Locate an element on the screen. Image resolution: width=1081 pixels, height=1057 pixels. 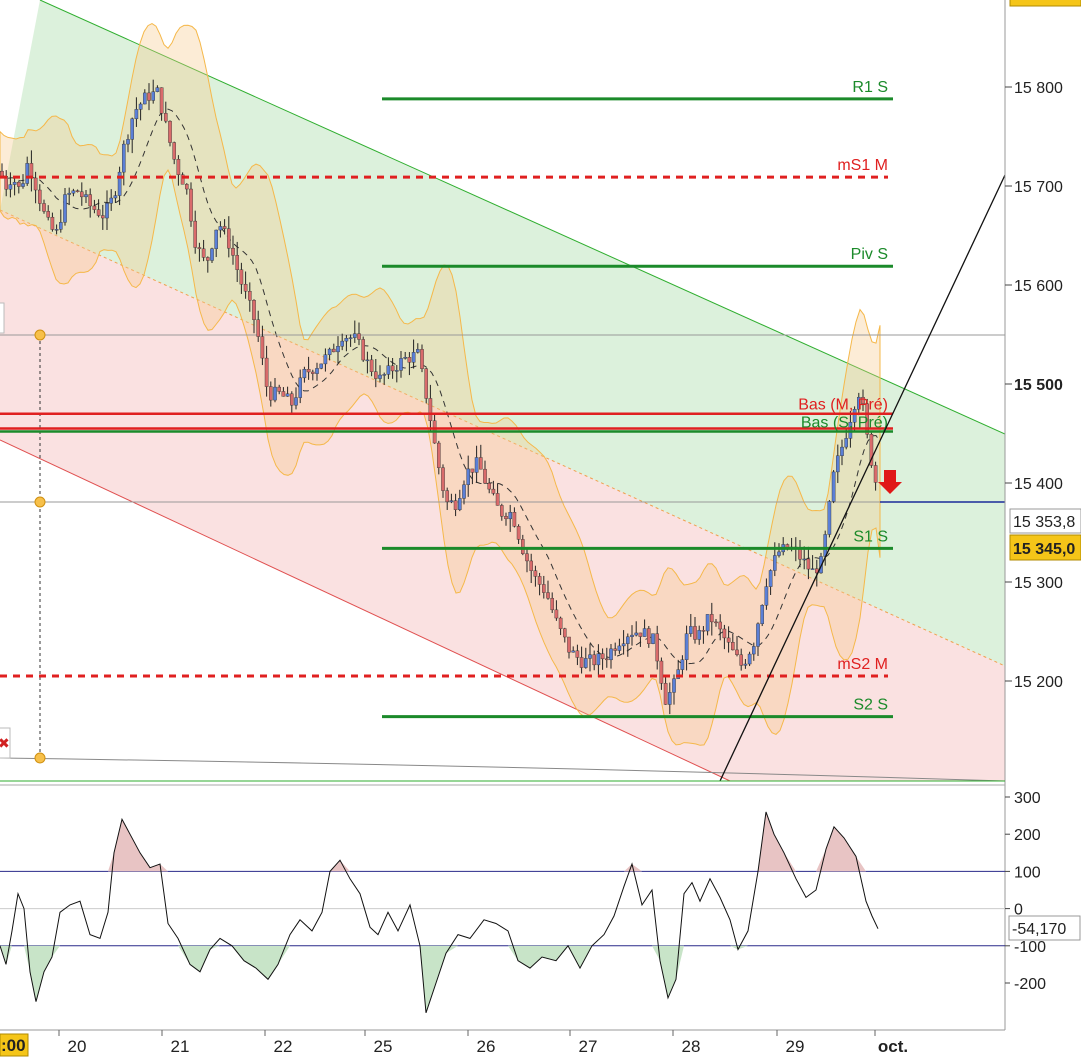
date-tick-label: 29 is located at coordinates (795, 1046).